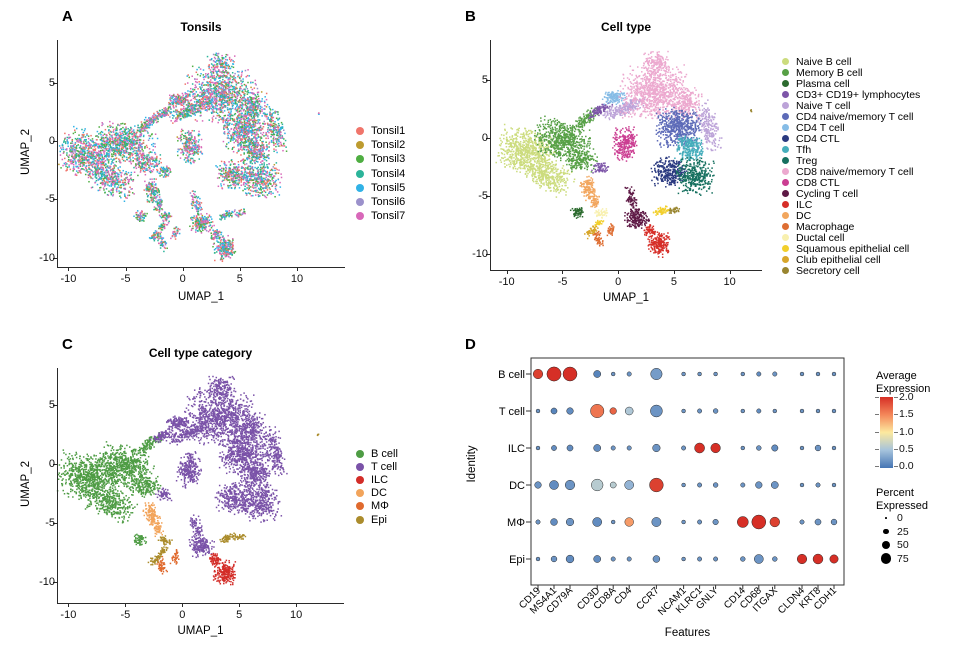 The image size is (960, 647). What do you see at coordinates (903, 545) in the screenshot?
I see `percent-legend-label: 50` at bounding box center [903, 545].